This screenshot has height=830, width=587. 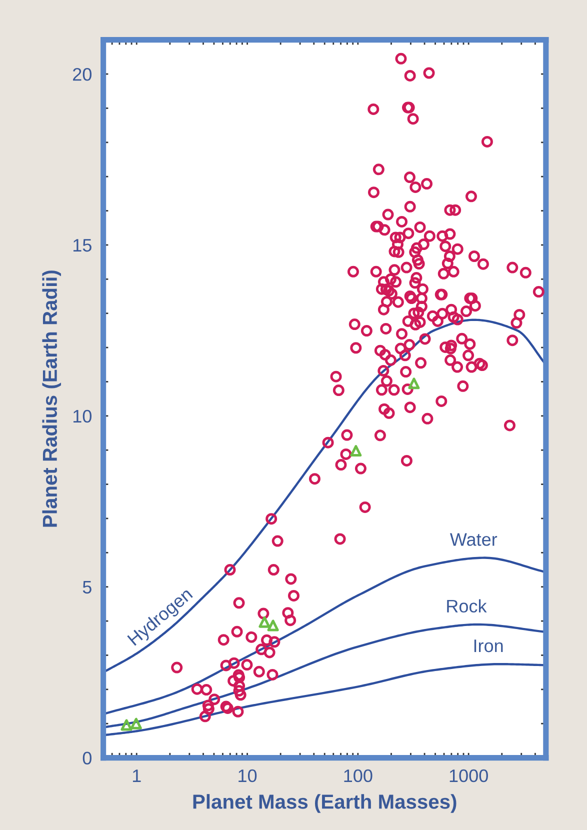 I want to click on x-tick-label: 100, so click(x=358, y=775).